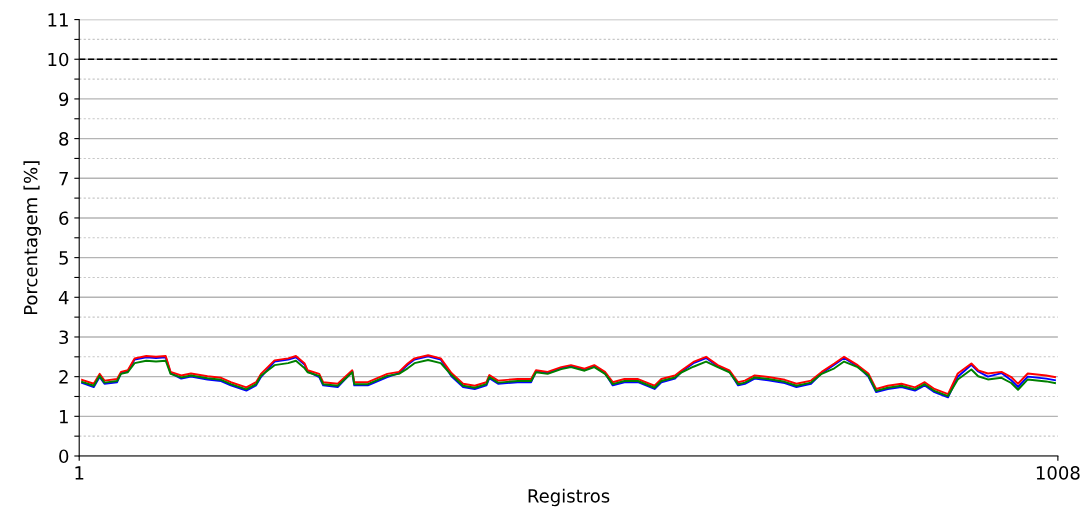  Describe the element at coordinates (58, 59) in the screenshot. I see `y-tick-label: 10` at that location.